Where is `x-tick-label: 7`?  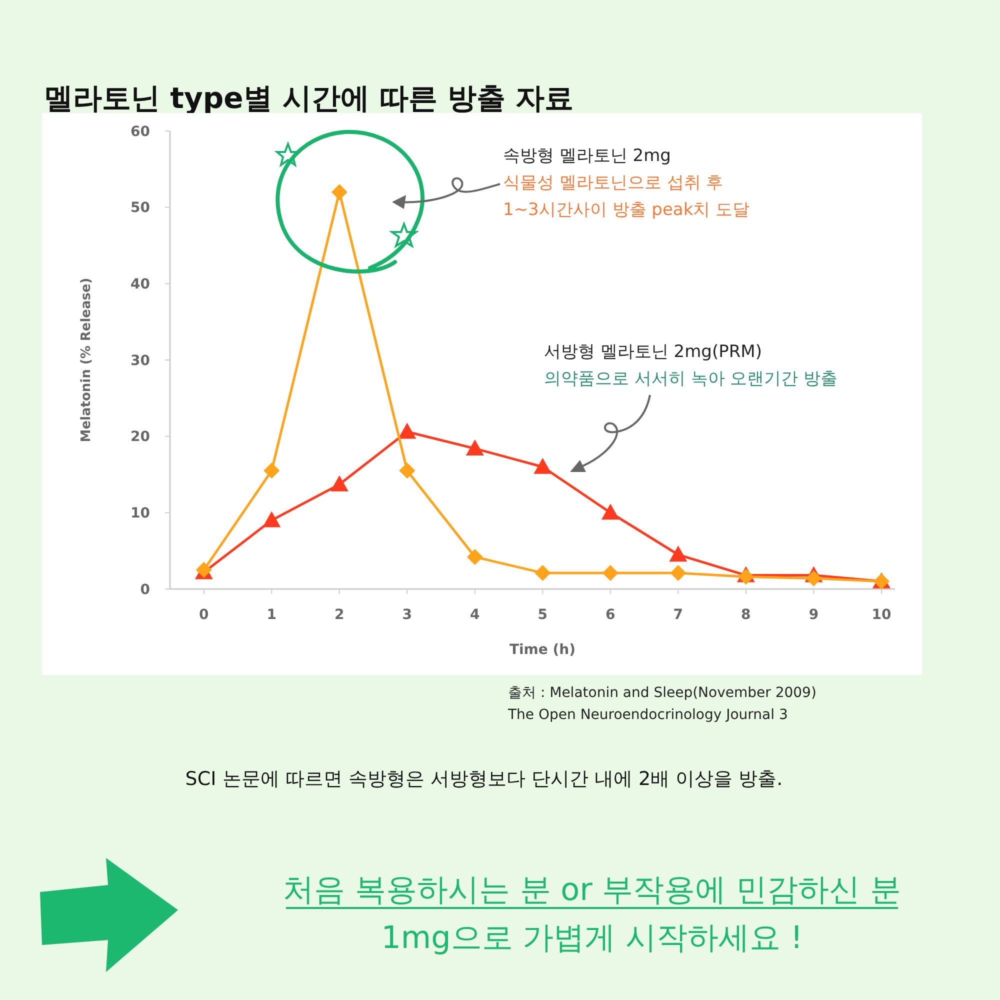
x-tick-label: 7 is located at coordinates (678, 615).